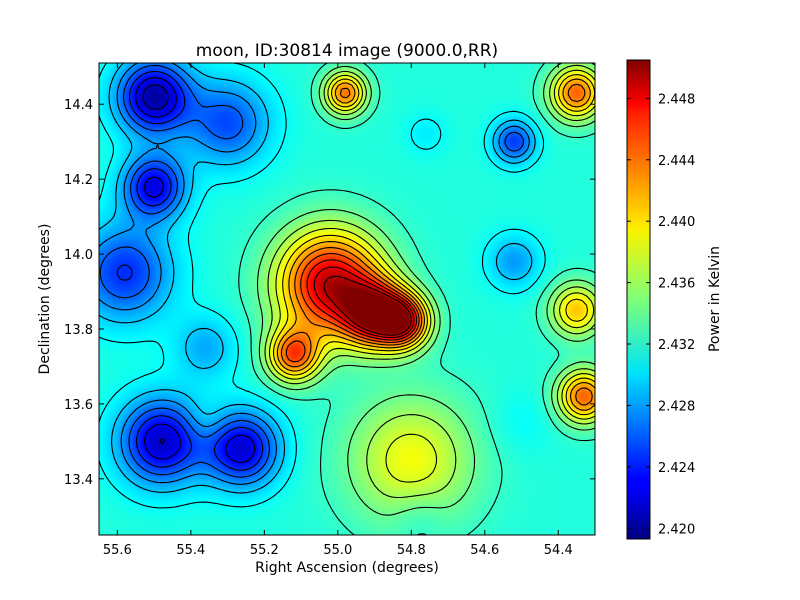  Describe the element at coordinates (337, 550) in the screenshot. I see `x-tick-label: 55.0` at that location.